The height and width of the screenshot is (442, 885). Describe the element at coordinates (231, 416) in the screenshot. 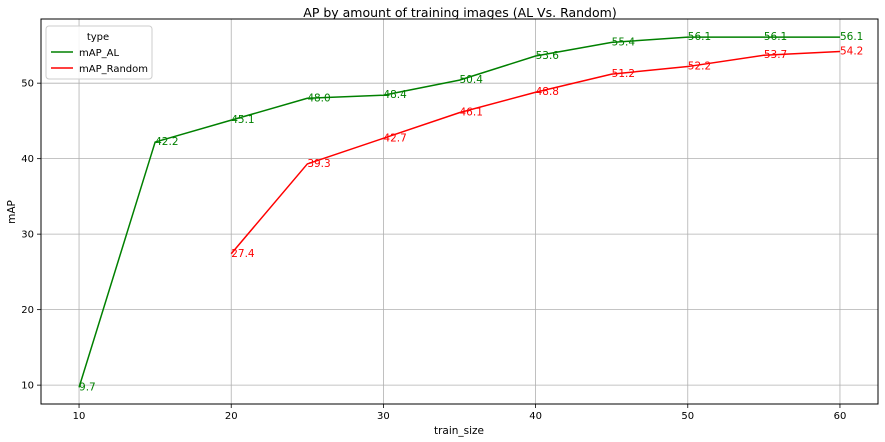

I see `x-tick-label: 20` at that location.